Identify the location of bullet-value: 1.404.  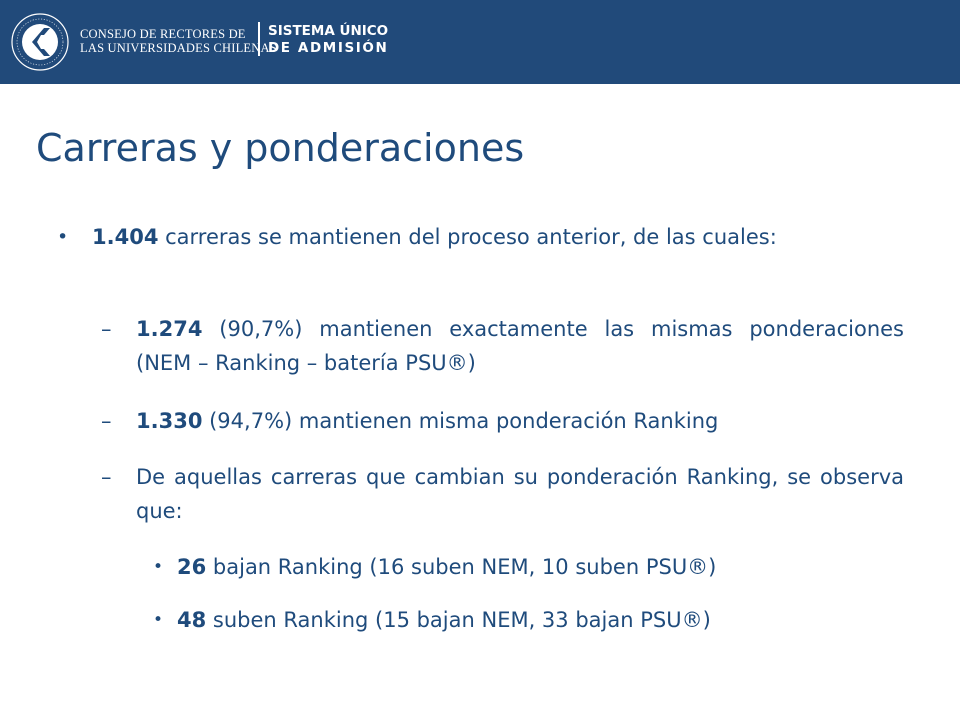
(125, 237).